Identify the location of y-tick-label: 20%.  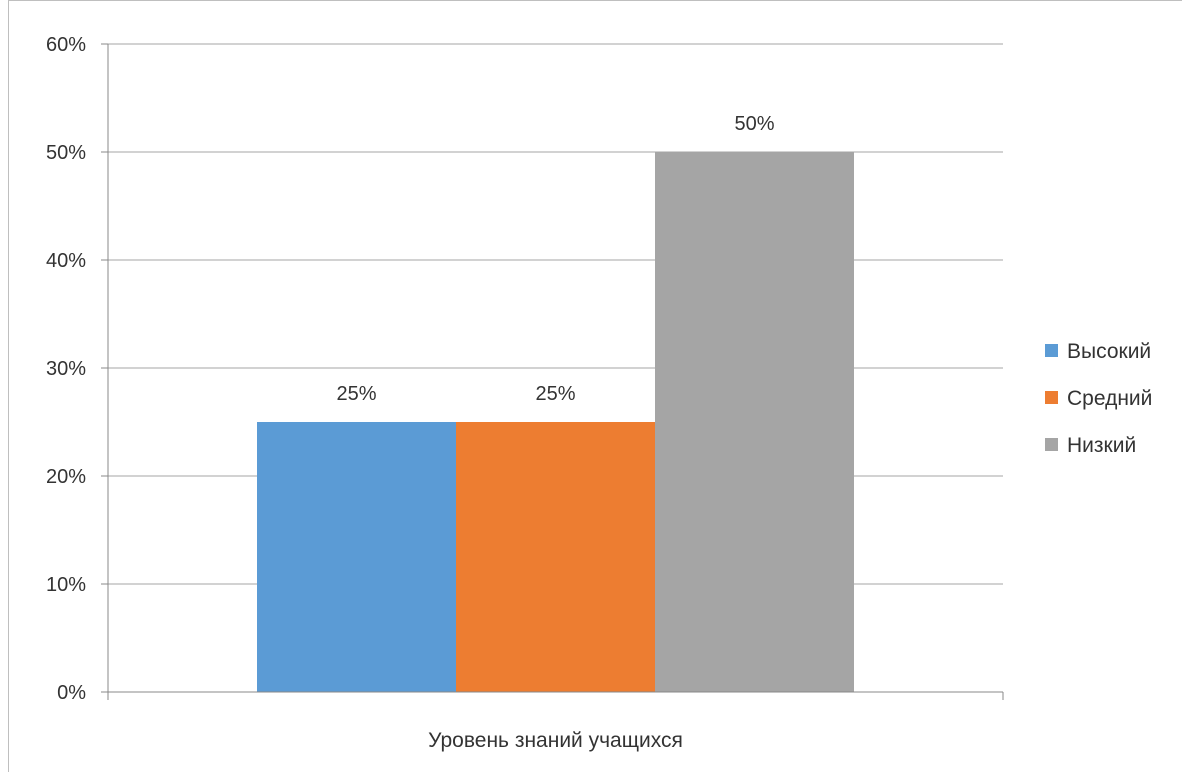
(66, 477).